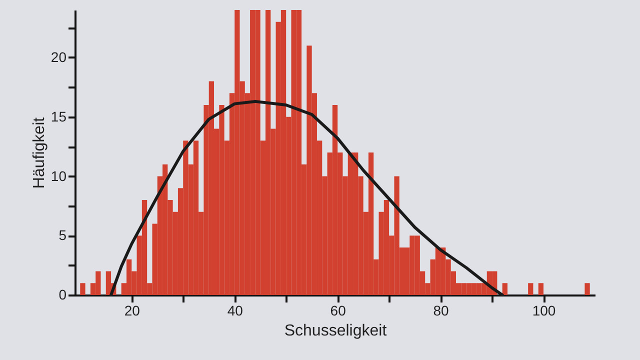 This screenshot has height=360, width=640. What do you see at coordinates (62, 235) in the screenshot?
I see `y-tick-label: 5` at bounding box center [62, 235].